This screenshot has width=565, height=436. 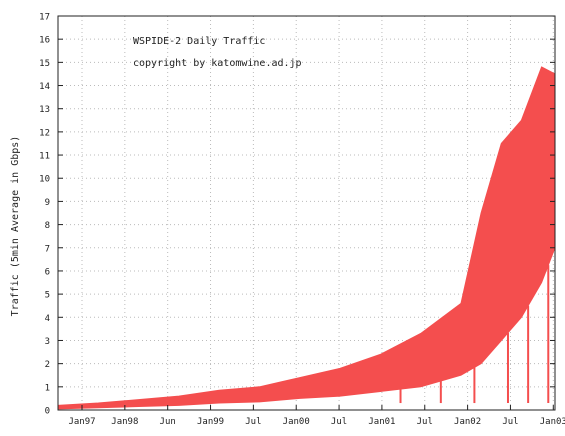 I want to click on y-tick-label: 9, so click(x=47, y=203).